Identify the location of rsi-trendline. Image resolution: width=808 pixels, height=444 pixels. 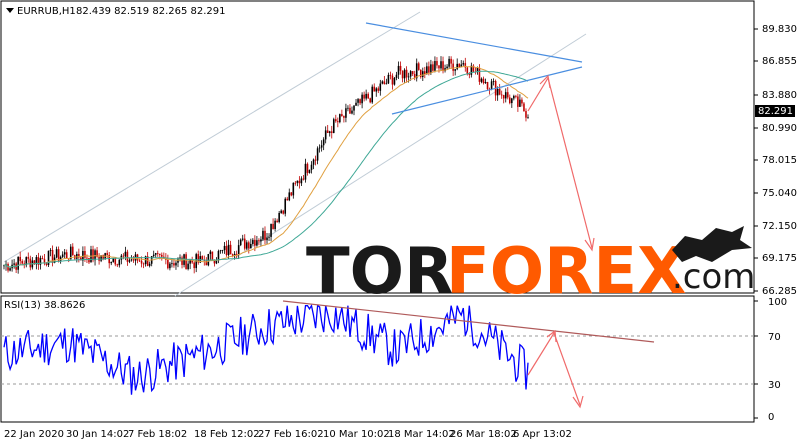
(468, 321).